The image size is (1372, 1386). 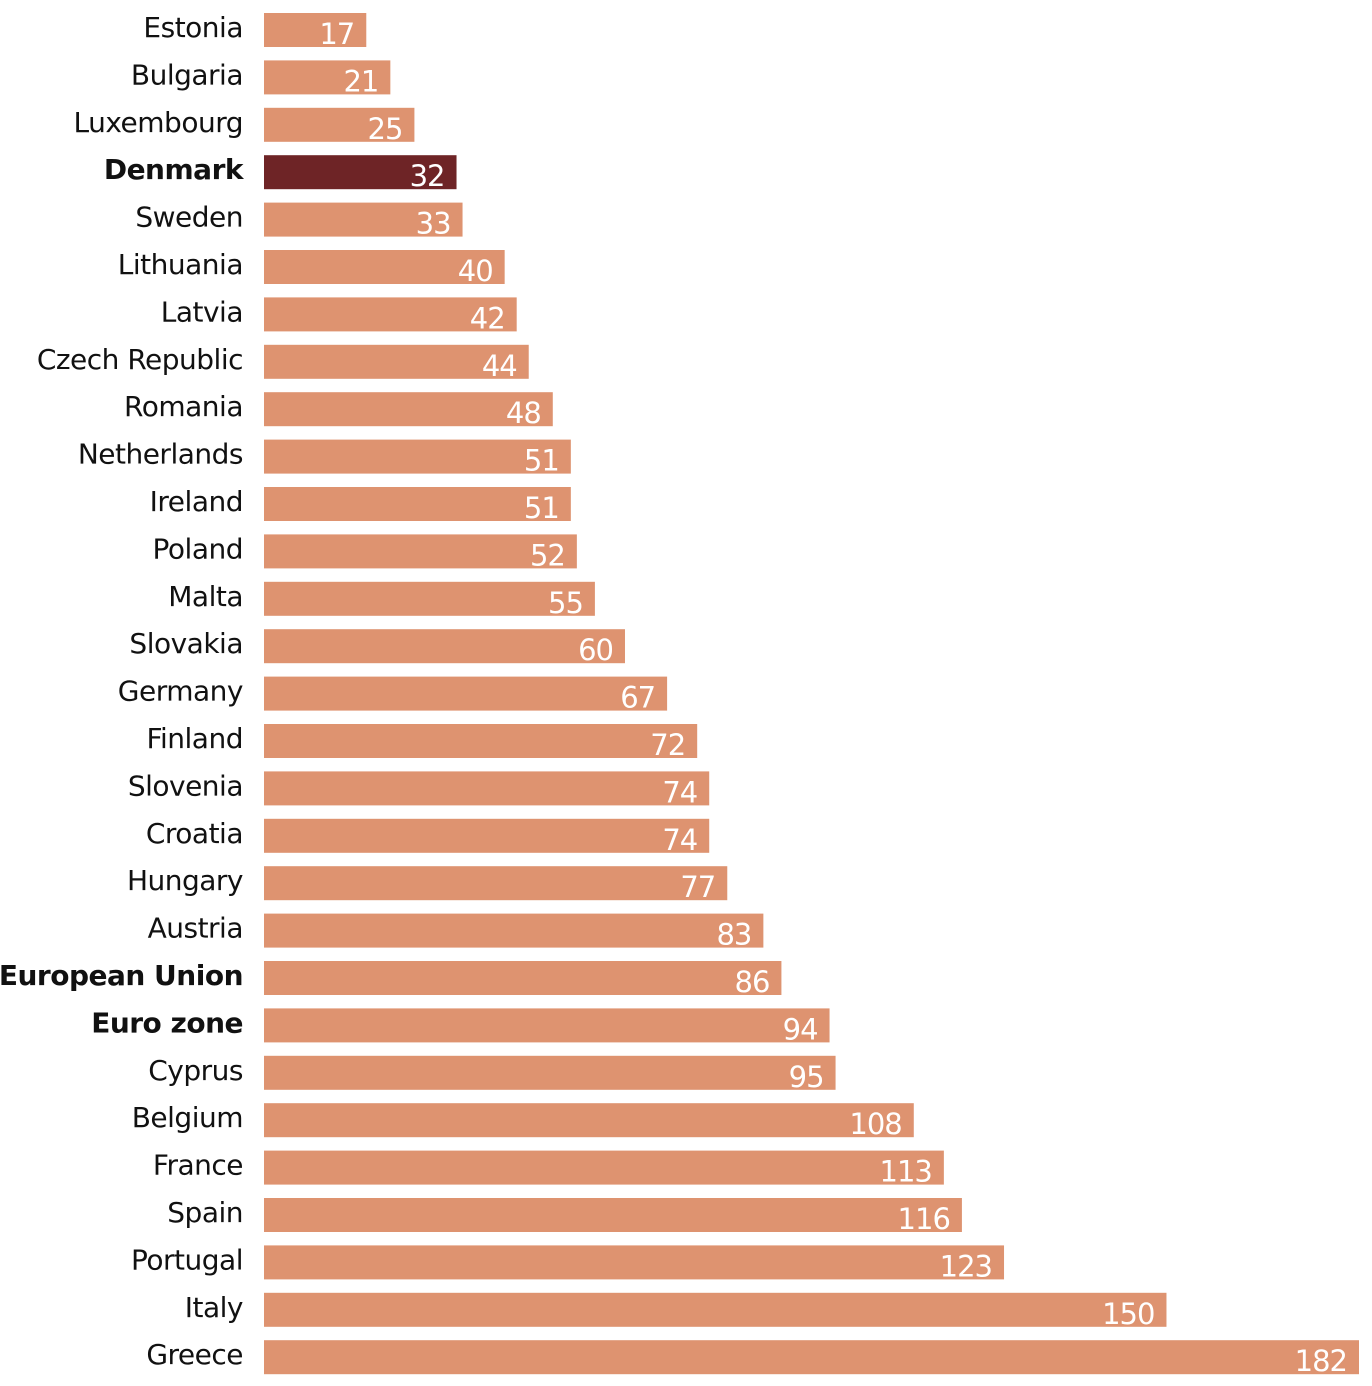 I want to click on bar-spain, so click(x=613, y=1215).